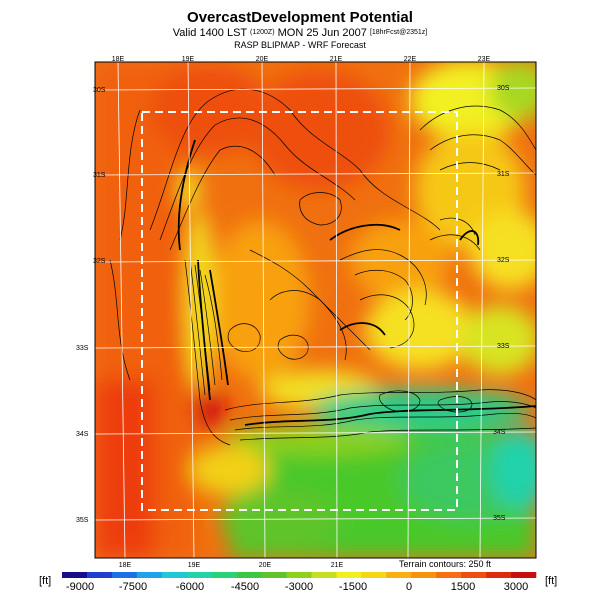 The height and width of the screenshot is (600, 600). What do you see at coordinates (551, 581) in the screenshot?
I see `colorbar-unit-right: [ft]` at bounding box center [551, 581].